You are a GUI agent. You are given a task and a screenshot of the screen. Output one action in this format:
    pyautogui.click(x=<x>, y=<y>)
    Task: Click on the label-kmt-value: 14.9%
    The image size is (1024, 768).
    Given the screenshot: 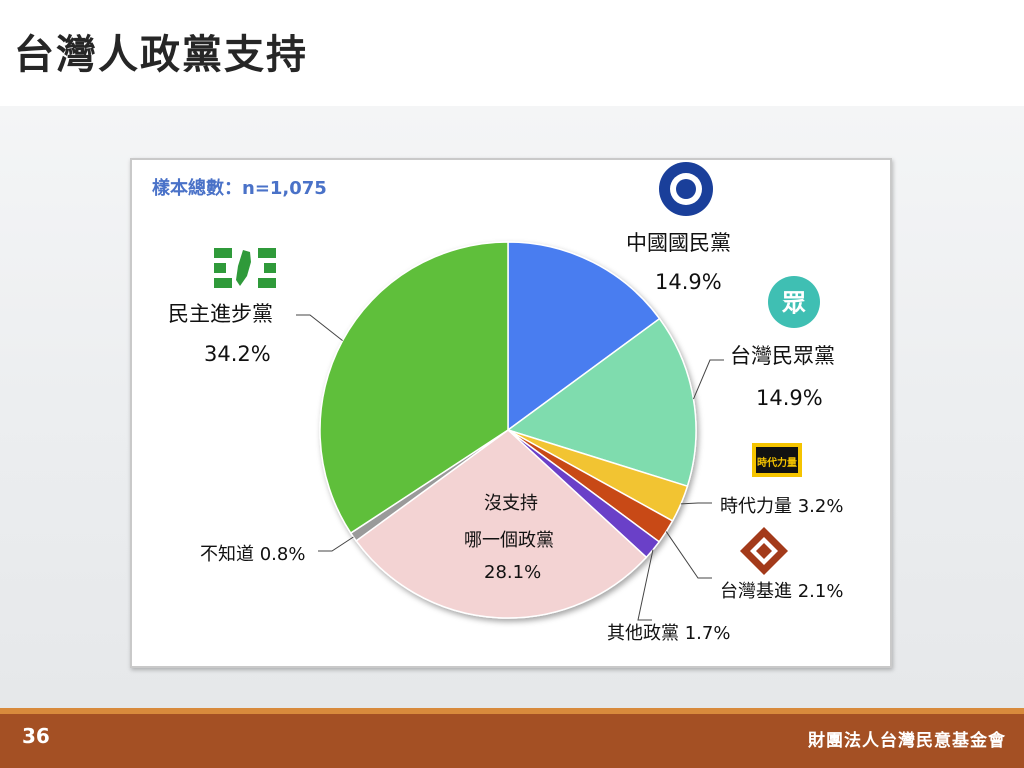 What is the action you would take?
    pyautogui.click(x=688, y=282)
    